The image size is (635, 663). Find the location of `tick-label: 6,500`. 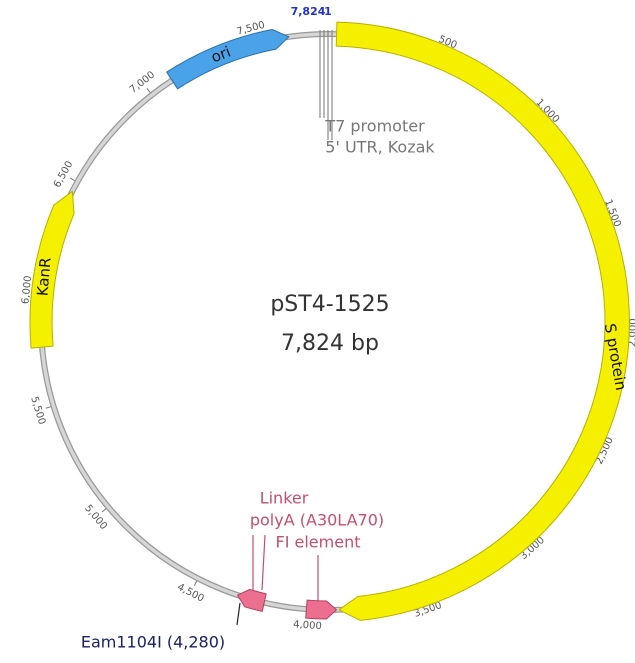

tick-label: 6,500 is located at coordinates (64, 174).